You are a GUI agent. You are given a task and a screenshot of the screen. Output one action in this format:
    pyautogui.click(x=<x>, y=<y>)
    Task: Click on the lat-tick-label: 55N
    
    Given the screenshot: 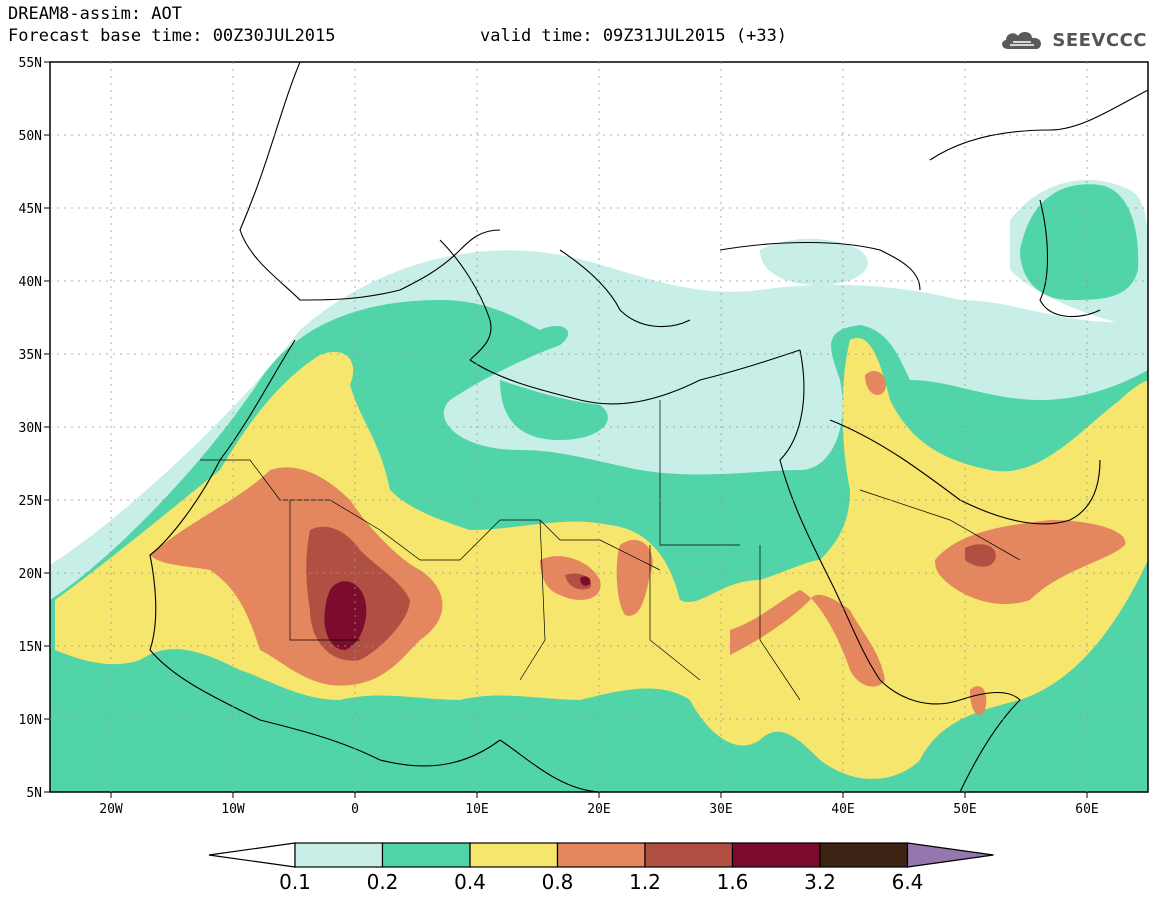 What is the action you would take?
    pyautogui.click(x=30, y=63)
    